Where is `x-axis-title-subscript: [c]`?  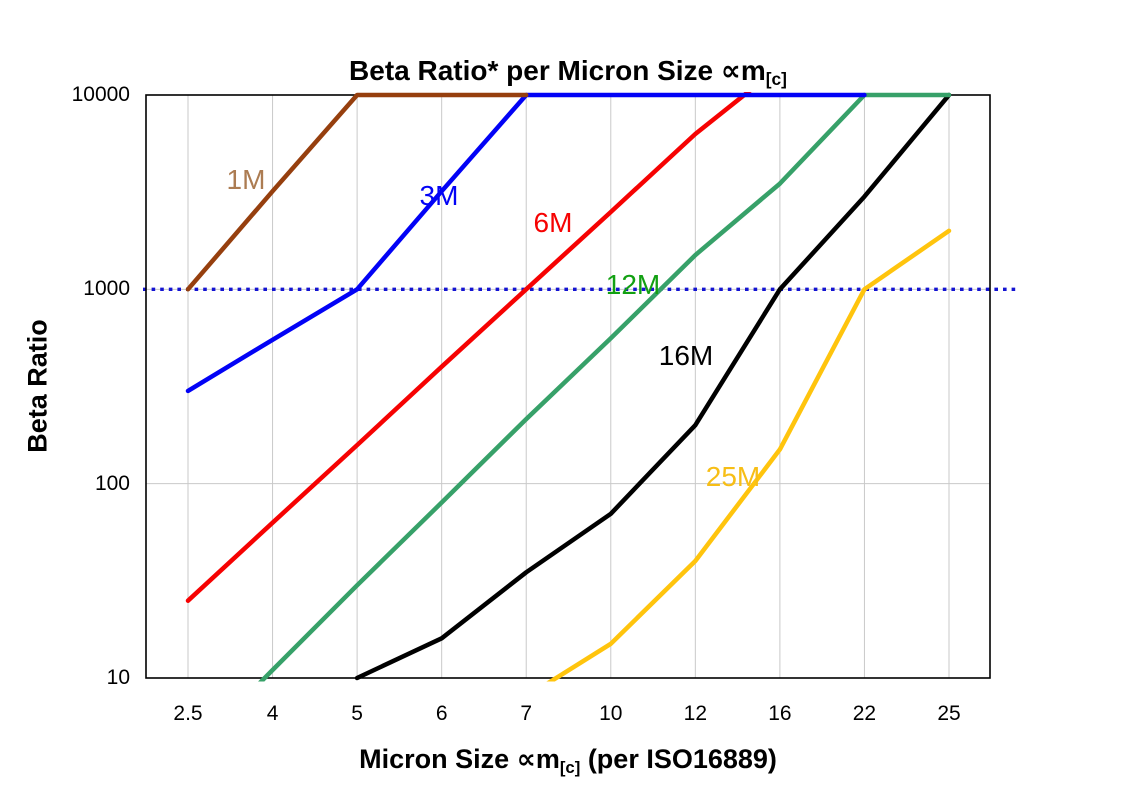
x-axis-title-subscript: [c] is located at coordinates (570, 768).